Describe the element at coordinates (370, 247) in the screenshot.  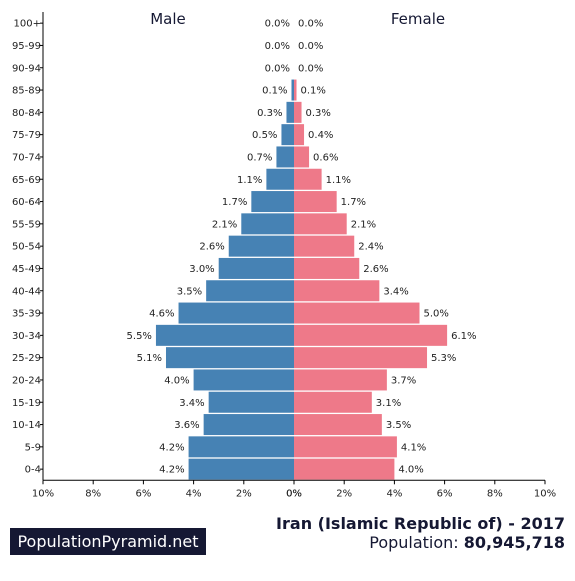
I see `data-label-female: 2.4%` at that location.